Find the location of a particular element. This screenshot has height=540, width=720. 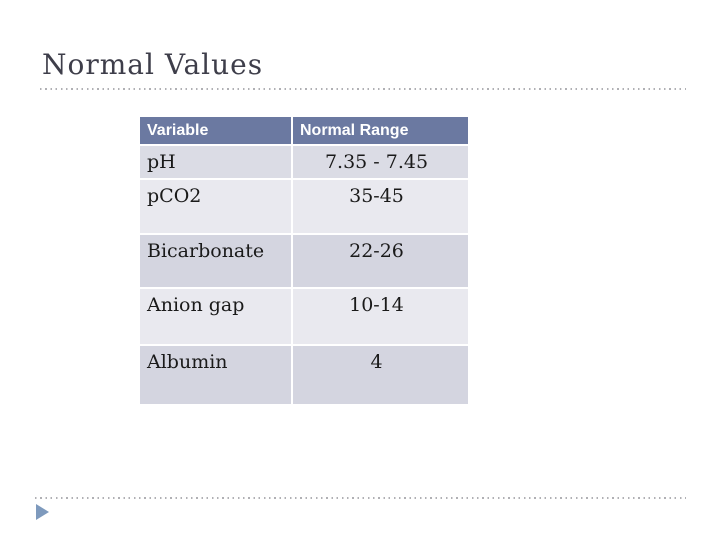

range-cell: 22-26 is located at coordinates (380, 260).